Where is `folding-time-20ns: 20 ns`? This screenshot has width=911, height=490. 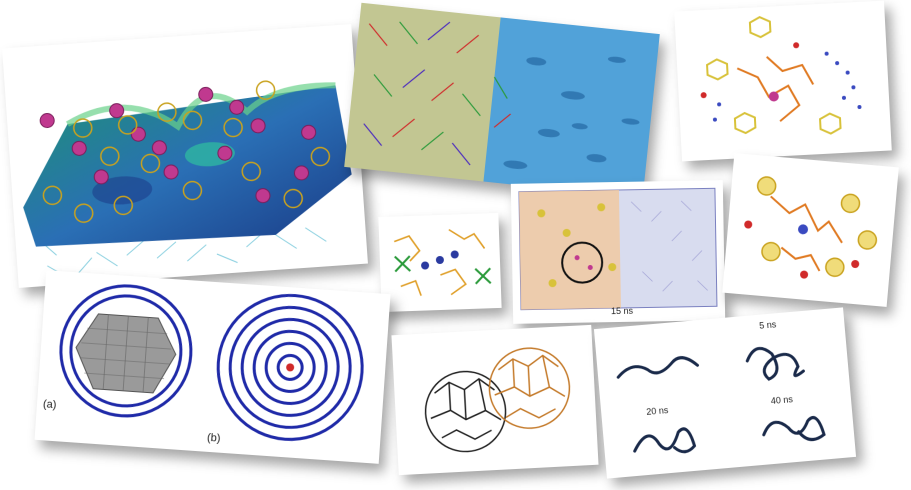
folding-time-20ns: 20 ns is located at coordinates (657, 411).